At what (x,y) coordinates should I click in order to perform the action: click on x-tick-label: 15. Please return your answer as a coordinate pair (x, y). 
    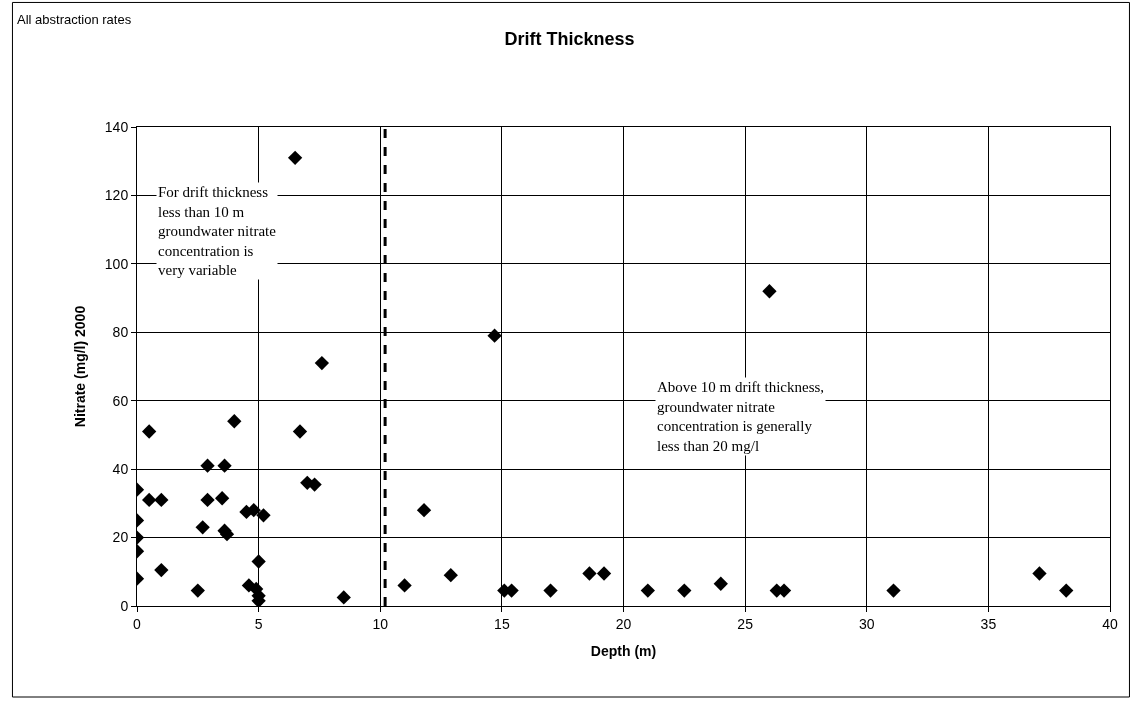
    Looking at the image, I should click on (502, 623).